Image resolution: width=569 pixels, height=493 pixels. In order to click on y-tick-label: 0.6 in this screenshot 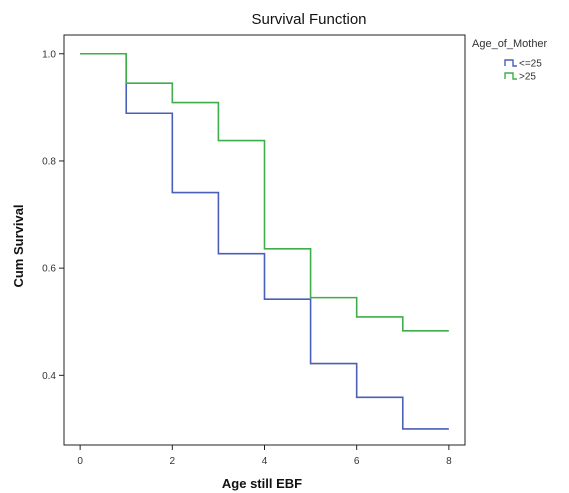, I will do `click(49, 269)`.